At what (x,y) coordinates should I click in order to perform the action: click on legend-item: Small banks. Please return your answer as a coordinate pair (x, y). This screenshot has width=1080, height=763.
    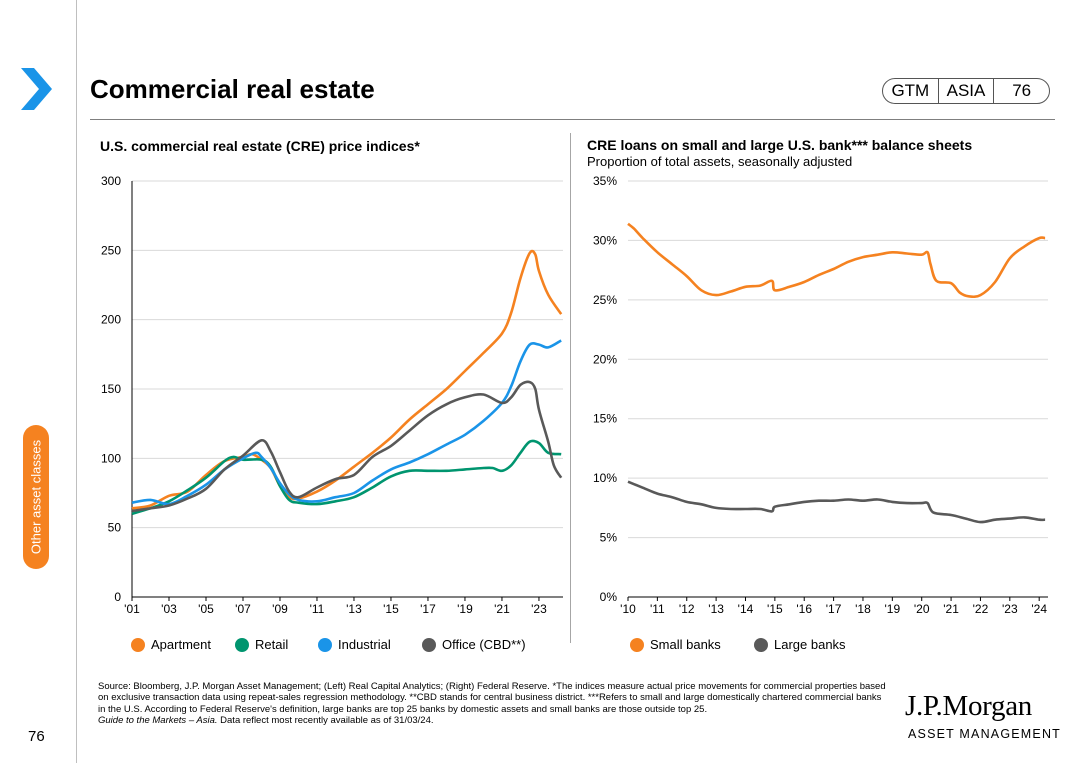
    Looking at the image, I should click on (675, 644).